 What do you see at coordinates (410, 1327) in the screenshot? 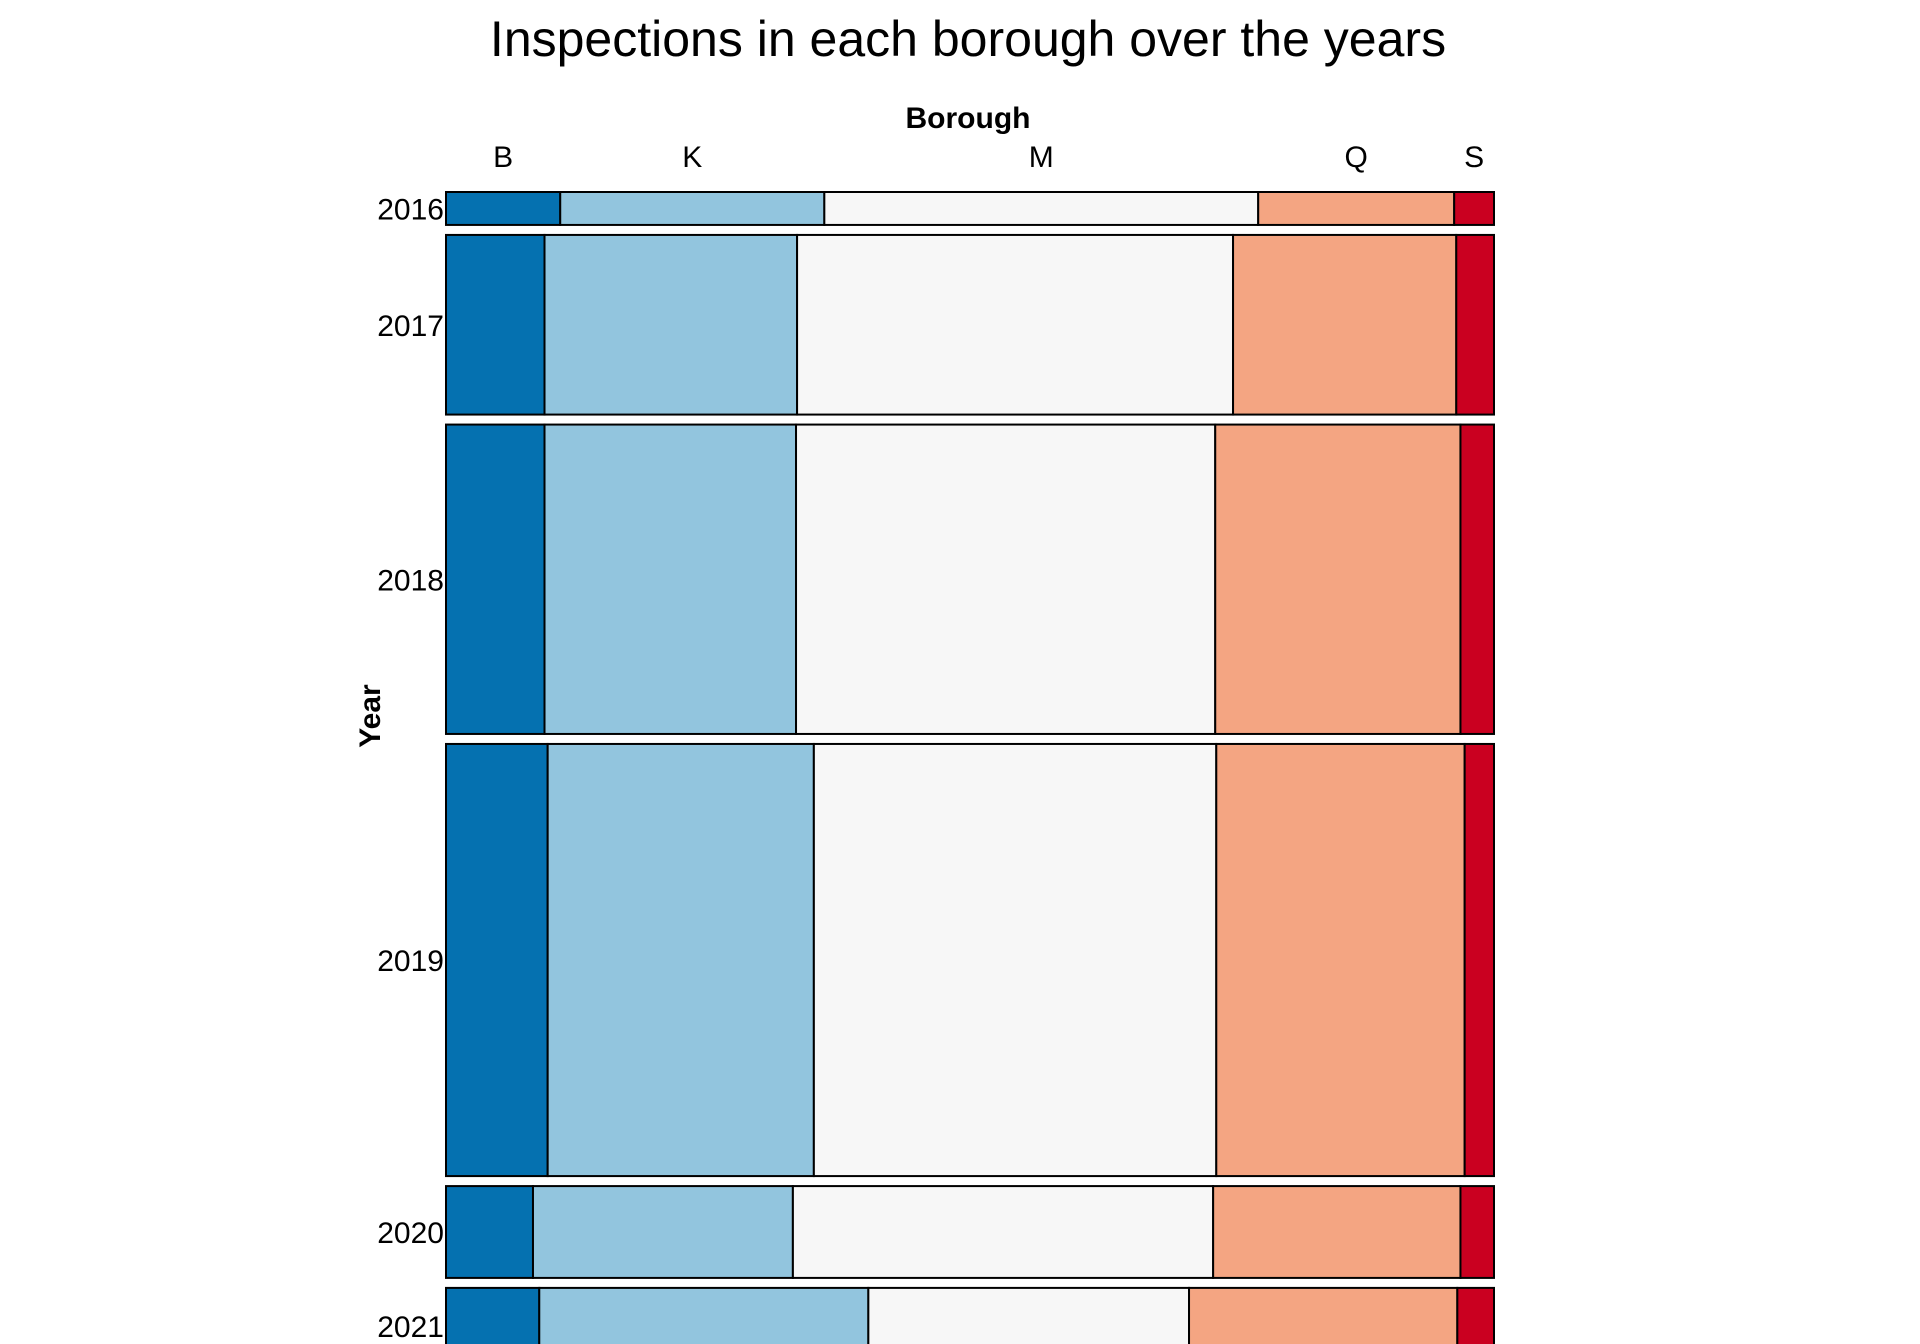
I see `y-tick-2021: 2021` at bounding box center [410, 1327].